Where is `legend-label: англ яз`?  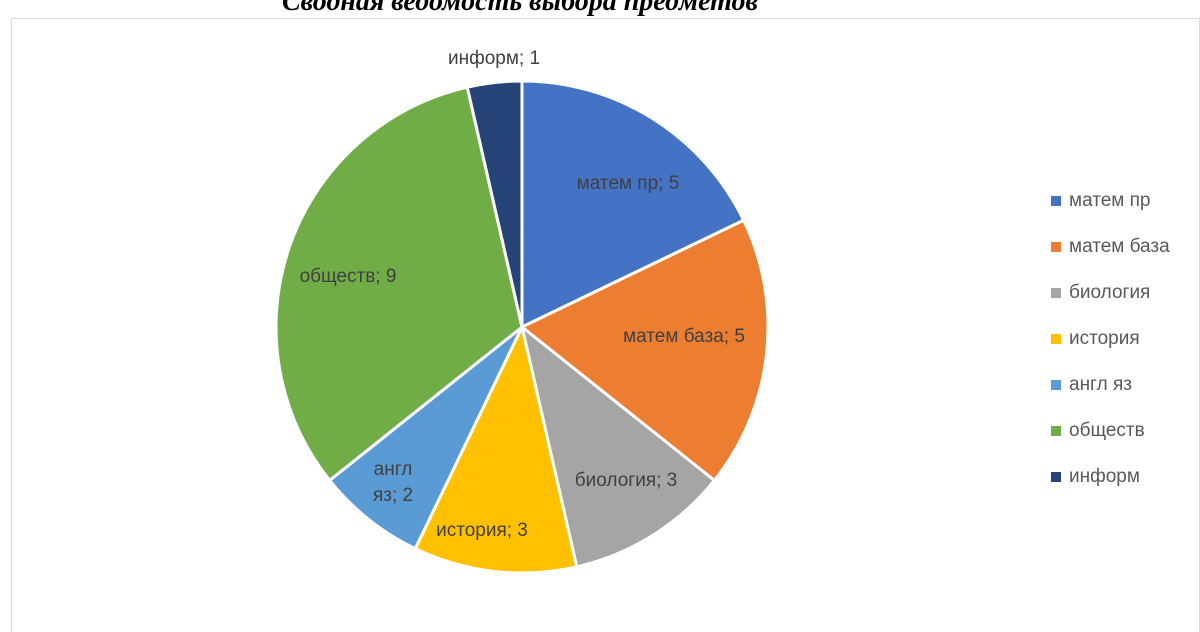
legend-label: англ яз is located at coordinates (1100, 384).